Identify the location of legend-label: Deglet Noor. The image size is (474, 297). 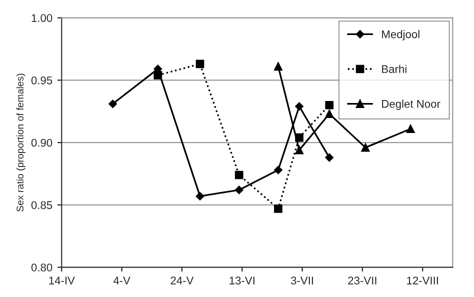
(411, 105).